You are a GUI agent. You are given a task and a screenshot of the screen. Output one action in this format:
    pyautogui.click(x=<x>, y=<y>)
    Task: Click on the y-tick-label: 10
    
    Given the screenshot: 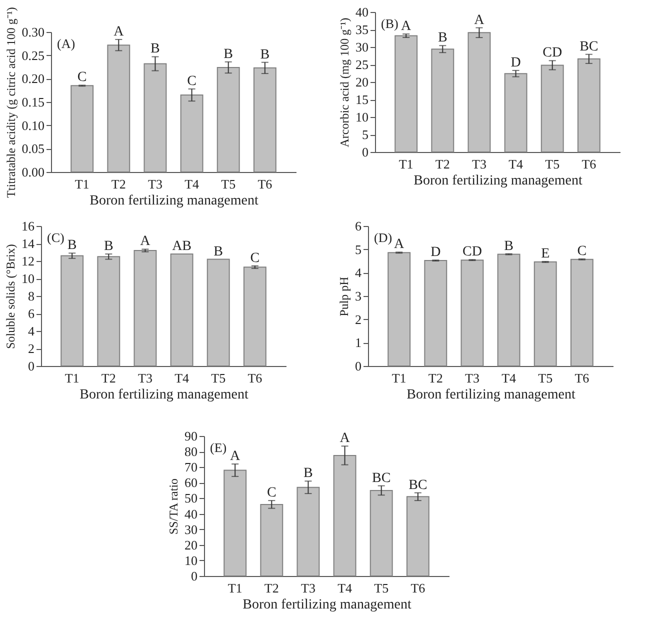 What is the action you would take?
    pyautogui.click(x=362, y=117)
    